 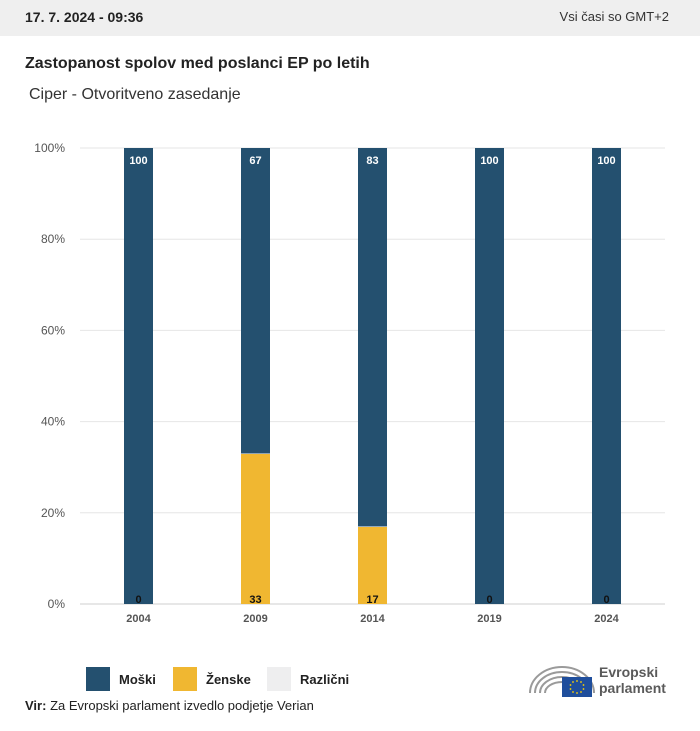 I want to click on logo-text: Evropski parlament, so click(x=632, y=680).